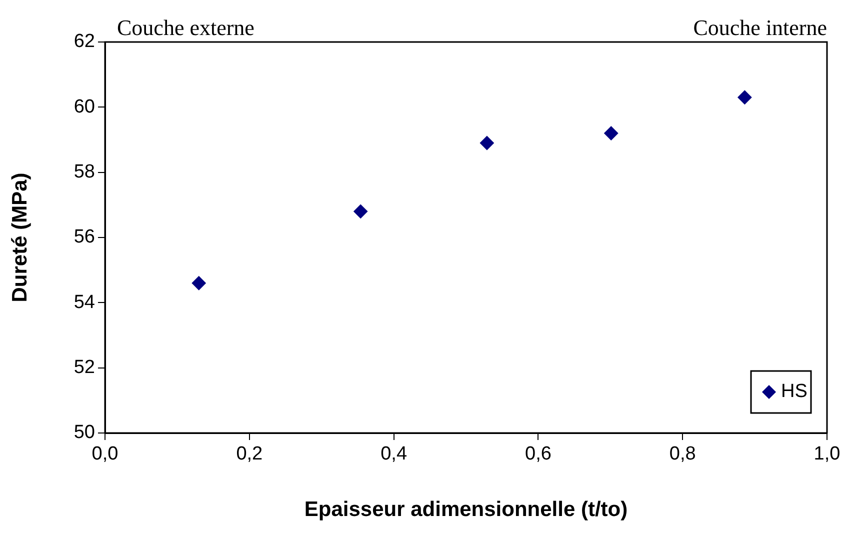 Image resolution: width=848 pixels, height=535 pixels. I want to click on x-tick-label: 1,0, so click(827, 454).